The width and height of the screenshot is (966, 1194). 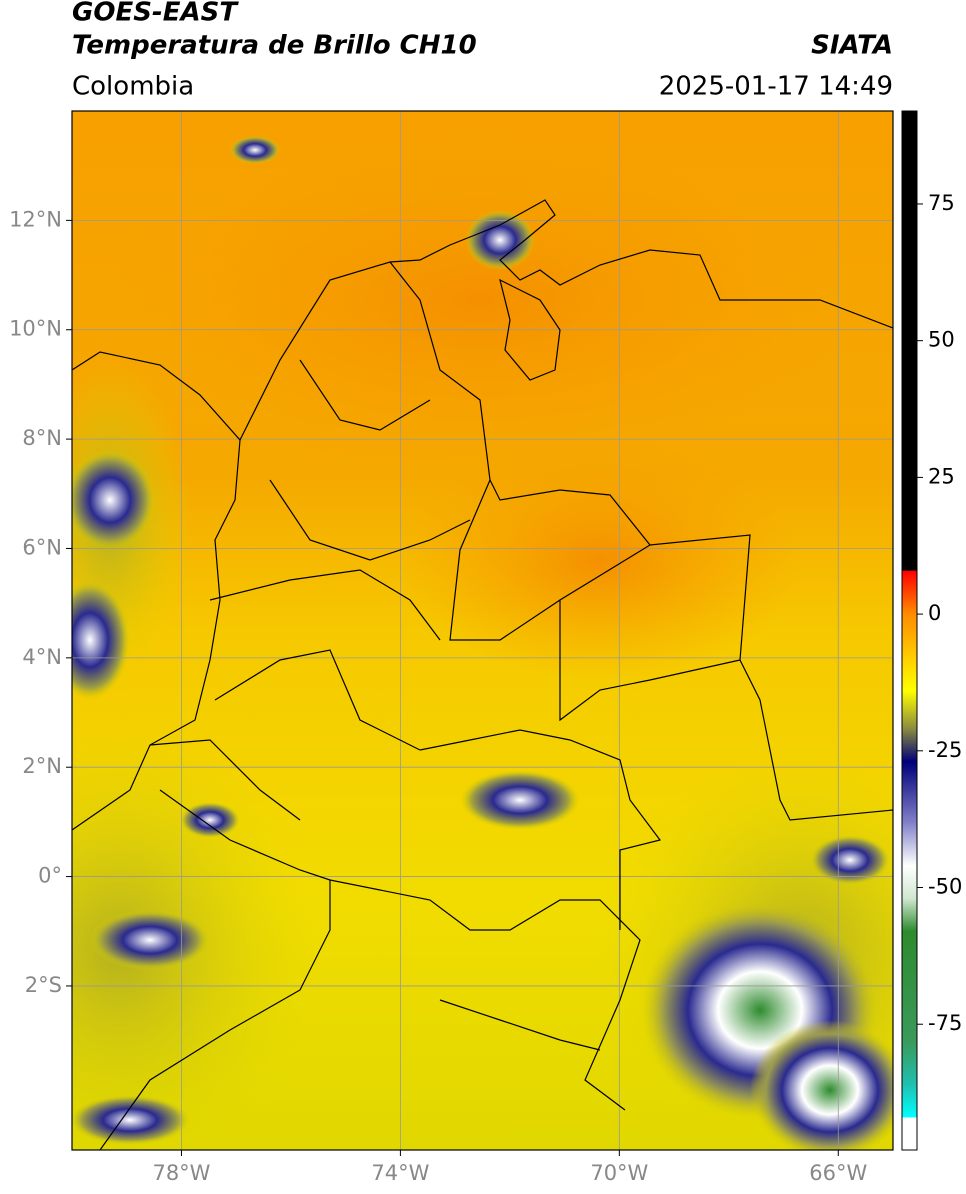 I want to click on colorbar-tick-label: 0, so click(x=934, y=613).